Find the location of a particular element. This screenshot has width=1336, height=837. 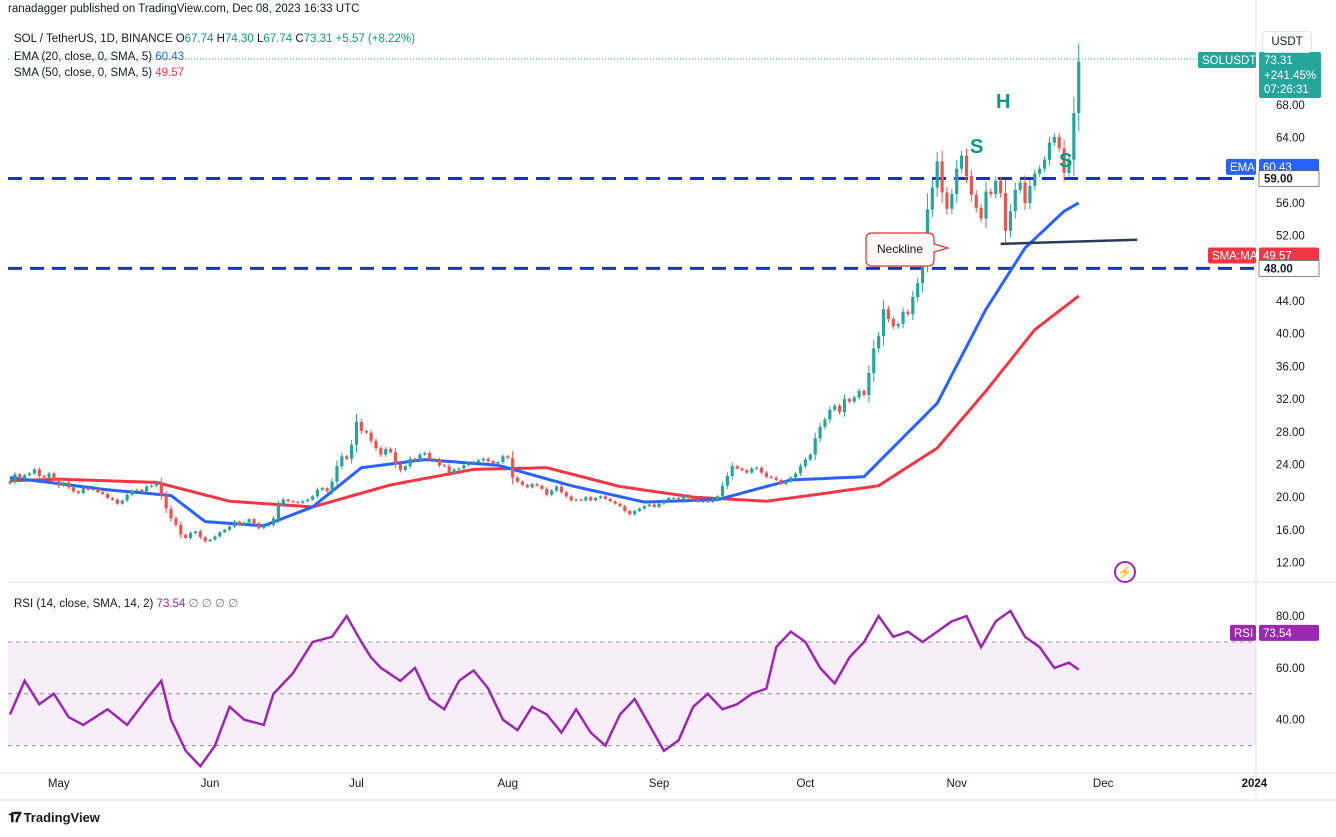

sma-legend-value: 49.57 is located at coordinates (170, 73).